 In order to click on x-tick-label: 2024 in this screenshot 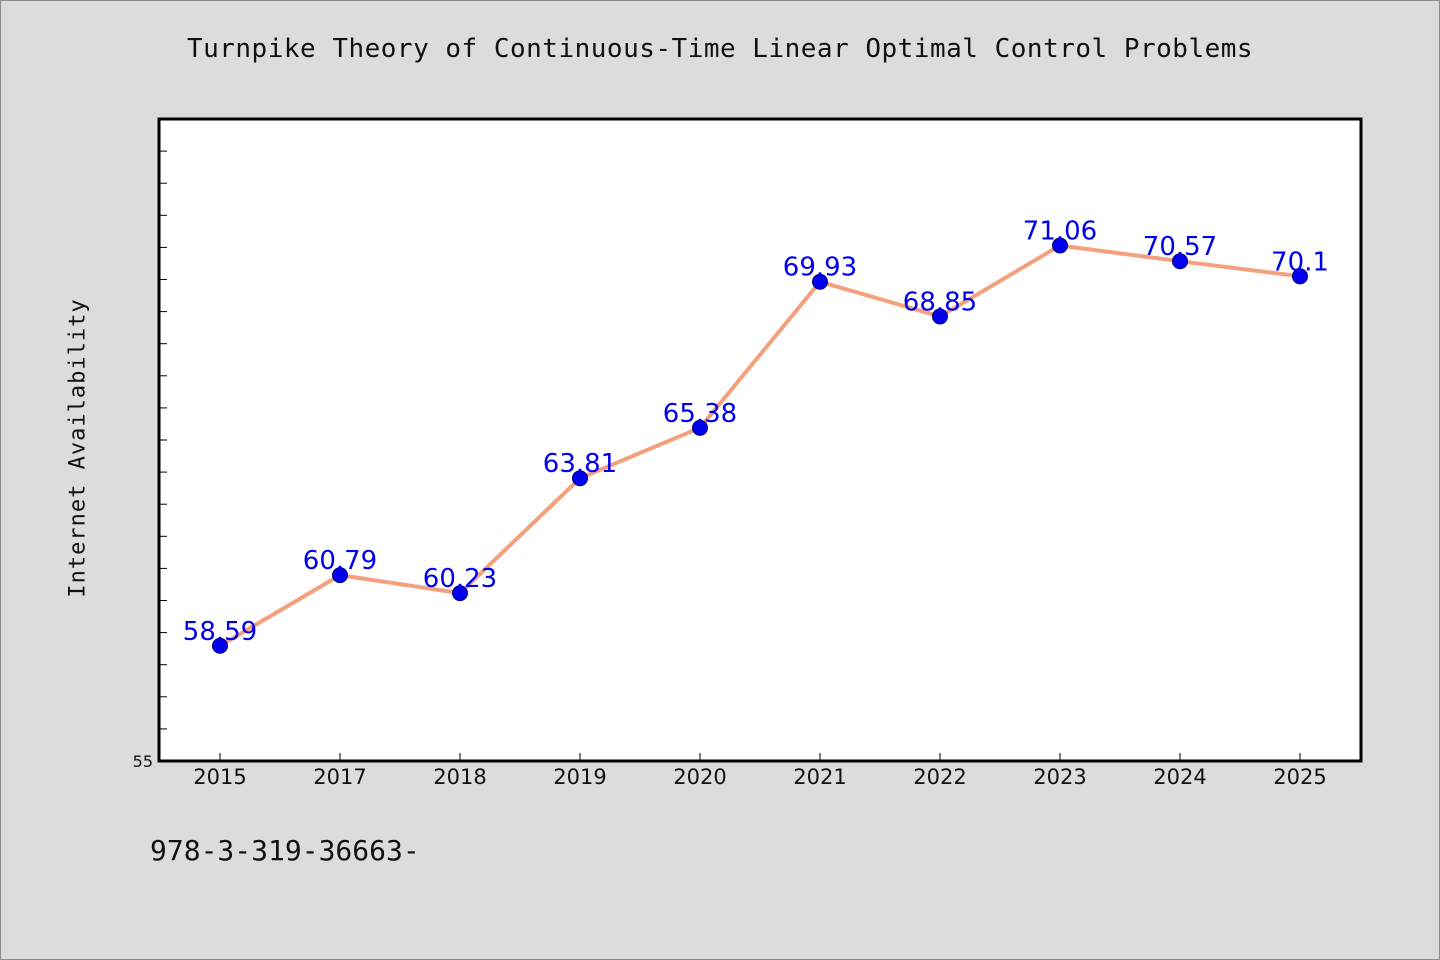, I will do `click(1179, 777)`.